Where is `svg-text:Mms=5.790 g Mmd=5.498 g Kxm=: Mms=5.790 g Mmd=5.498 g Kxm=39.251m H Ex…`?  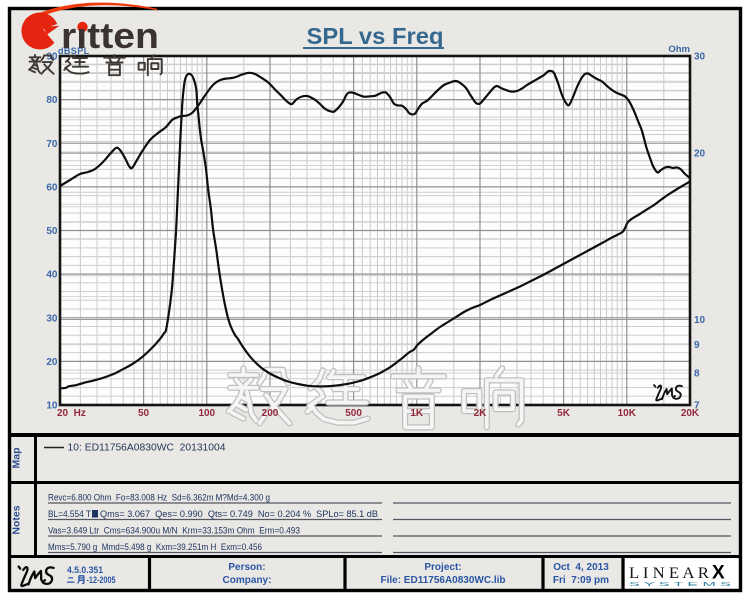
svg-text:Mms=5.790 g Mmd=5.498 g Kxm=: Mms=5.790 g Mmd=5.498 g Kxm=39.251m H Ex… is located at coordinates (155, 547).